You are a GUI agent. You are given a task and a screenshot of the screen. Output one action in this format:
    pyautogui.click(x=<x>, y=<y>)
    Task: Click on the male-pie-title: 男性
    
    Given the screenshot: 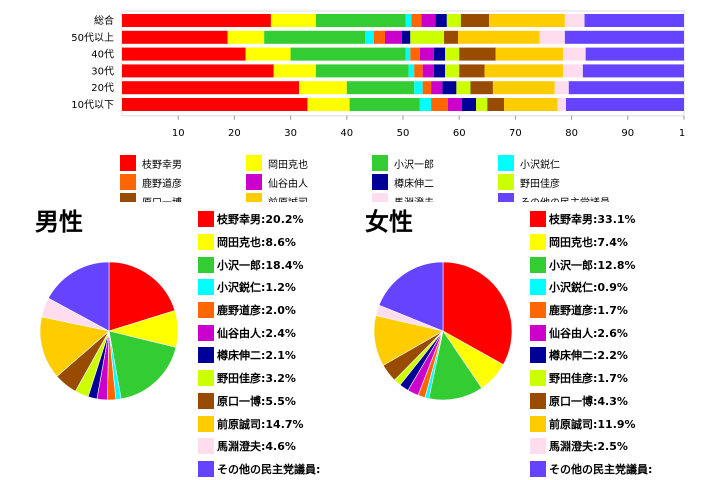 What is the action you would take?
    pyautogui.click(x=59, y=222)
    